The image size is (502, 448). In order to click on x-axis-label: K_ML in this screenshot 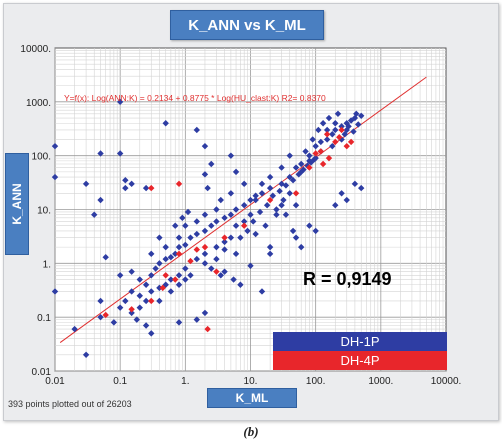, I will do `click(252, 398)`.